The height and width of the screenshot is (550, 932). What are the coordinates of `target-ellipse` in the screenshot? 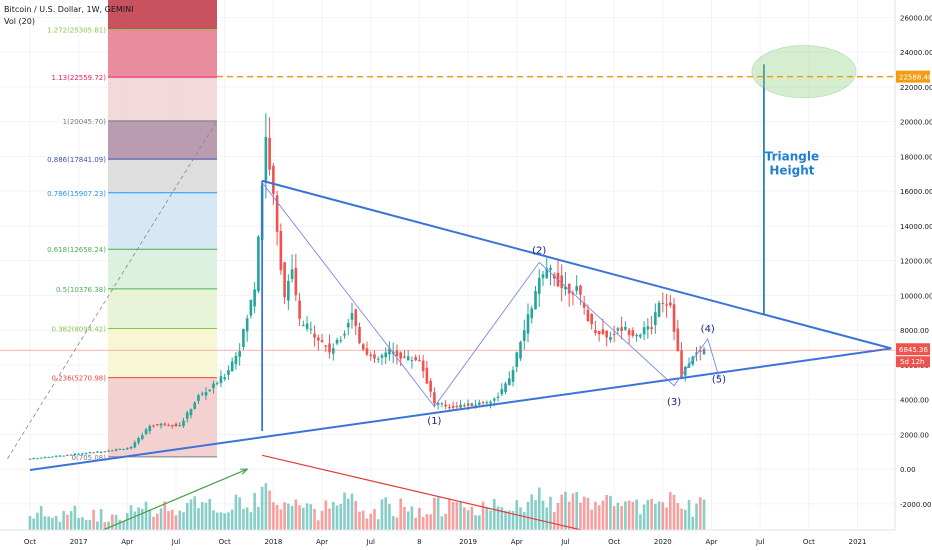 It's located at (804, 72).